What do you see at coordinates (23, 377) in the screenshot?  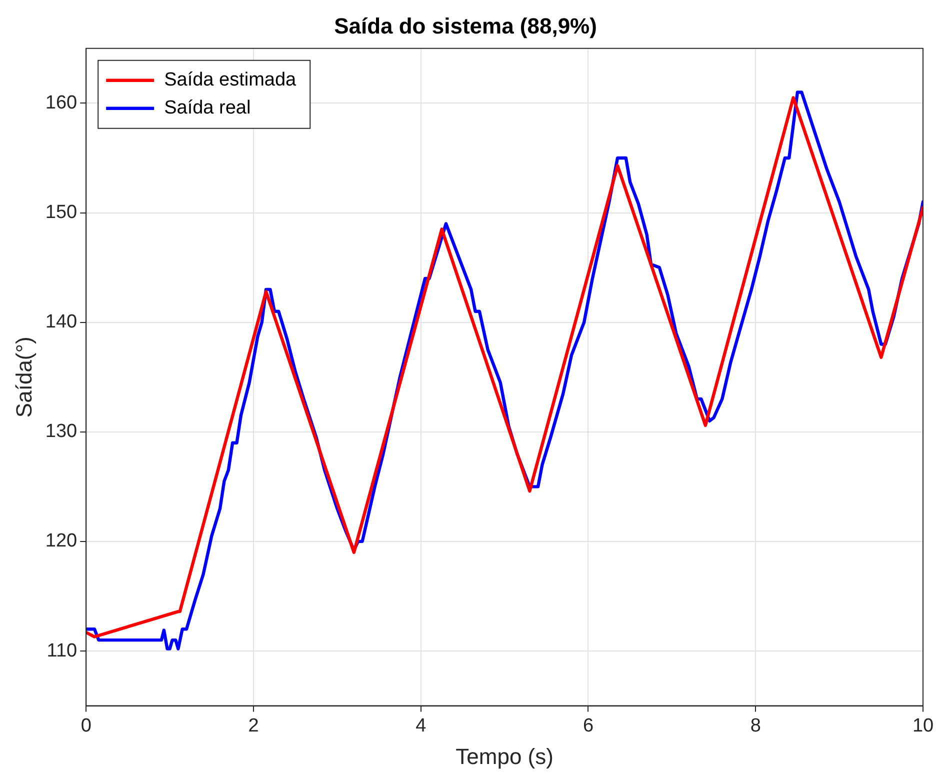 I see `y-axis-title: Saída(°)` at bounding box center [23, 377].